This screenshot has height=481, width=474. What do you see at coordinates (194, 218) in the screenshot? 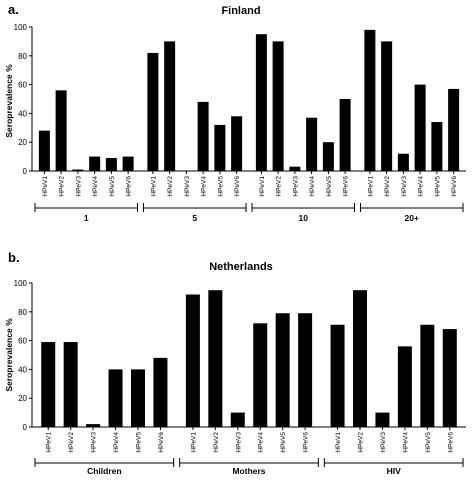
I see `group-label: 5` at bounding box center [194, 218].